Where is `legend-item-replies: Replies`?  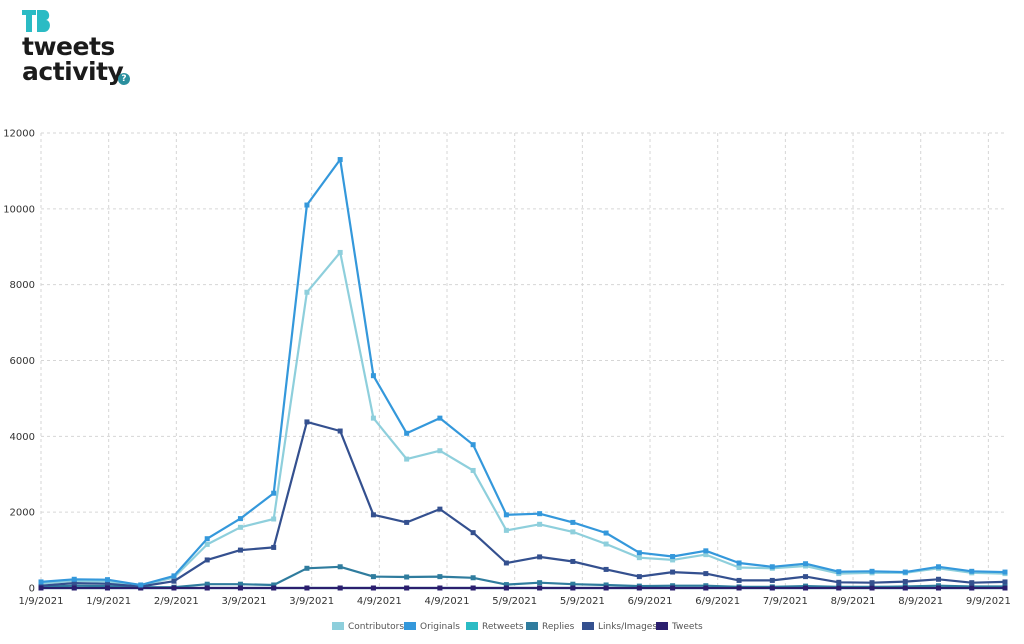 legend-item-replies: Replies is located at coordinates (550, 627).